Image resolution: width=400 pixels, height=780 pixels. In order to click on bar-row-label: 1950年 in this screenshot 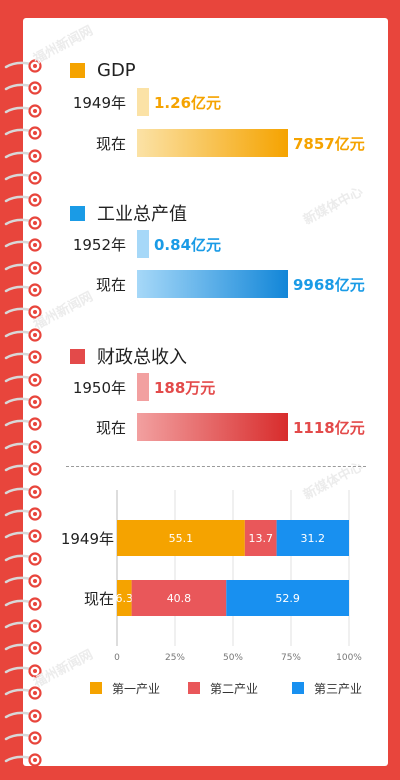, I will do `click(99, 388)`.